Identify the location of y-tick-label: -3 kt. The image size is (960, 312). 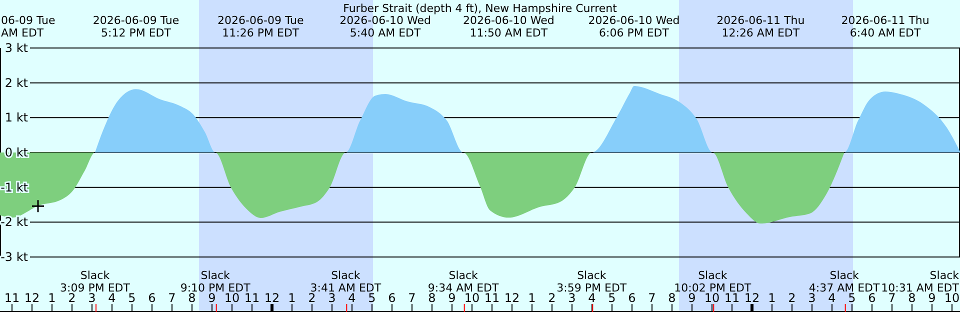
(14, 257).